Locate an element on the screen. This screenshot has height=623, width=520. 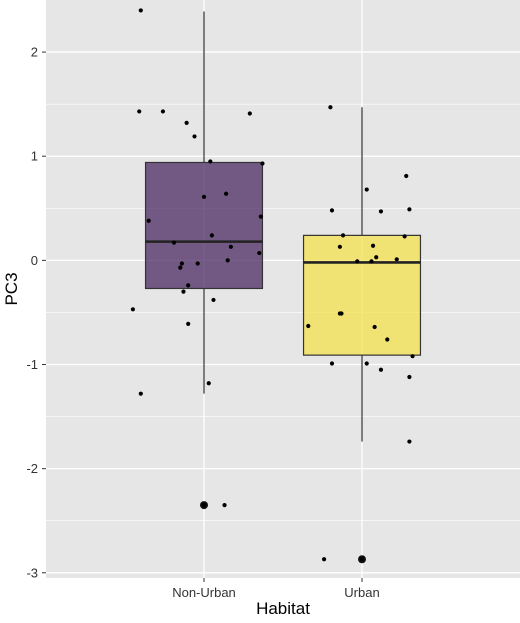
x-tick-label: Urban is located at coordinates (361, 592).